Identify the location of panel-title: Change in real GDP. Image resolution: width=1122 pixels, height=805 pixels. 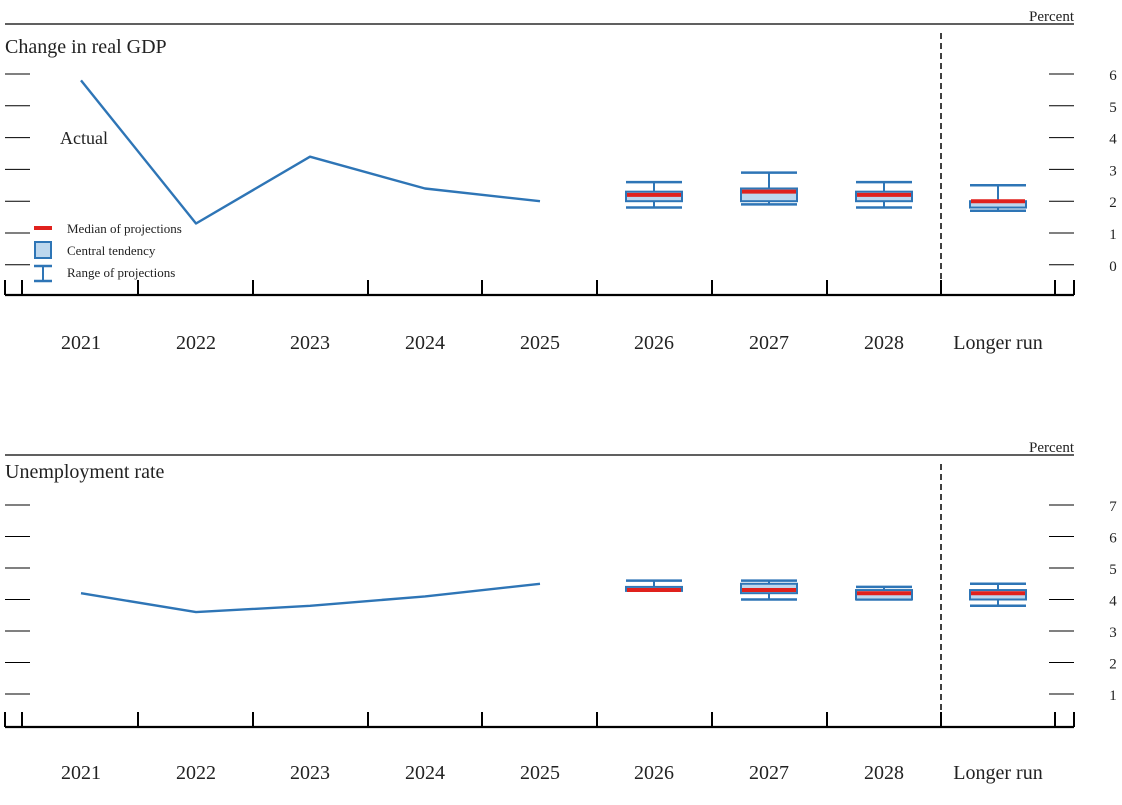
(86, 47).